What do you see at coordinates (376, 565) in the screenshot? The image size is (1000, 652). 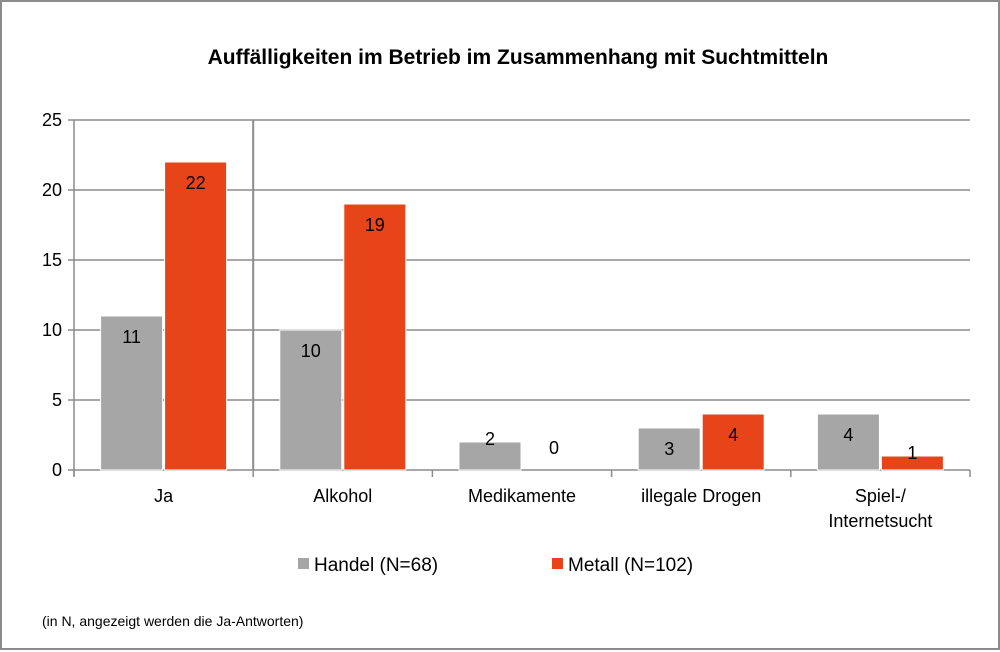 I see `legend-label: Handel (N=68)` at bounding box center [376, 565].